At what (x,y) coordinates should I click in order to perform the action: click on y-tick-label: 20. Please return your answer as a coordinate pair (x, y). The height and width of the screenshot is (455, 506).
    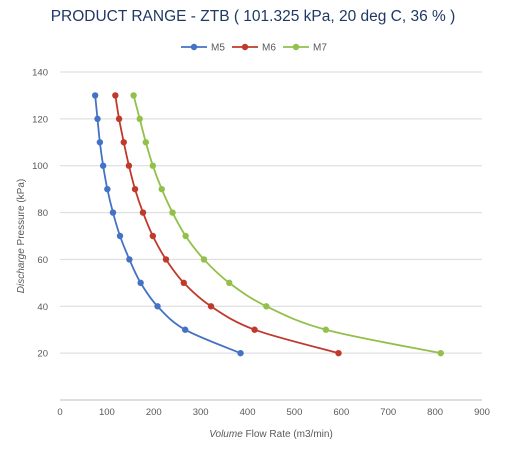
    Looking at the image, I should click on (42, 354).